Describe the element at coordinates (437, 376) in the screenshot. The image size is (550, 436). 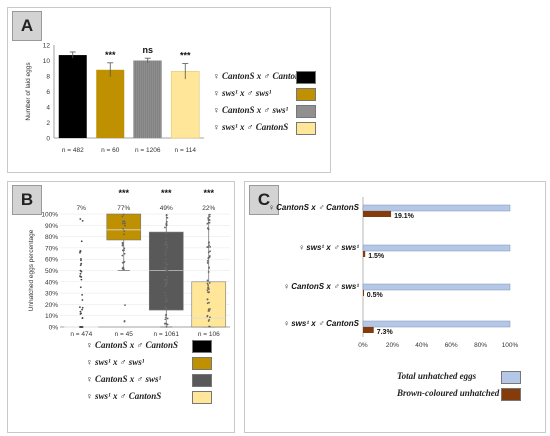
I see `legend-c-label: Total unhatched eggs` at that location.